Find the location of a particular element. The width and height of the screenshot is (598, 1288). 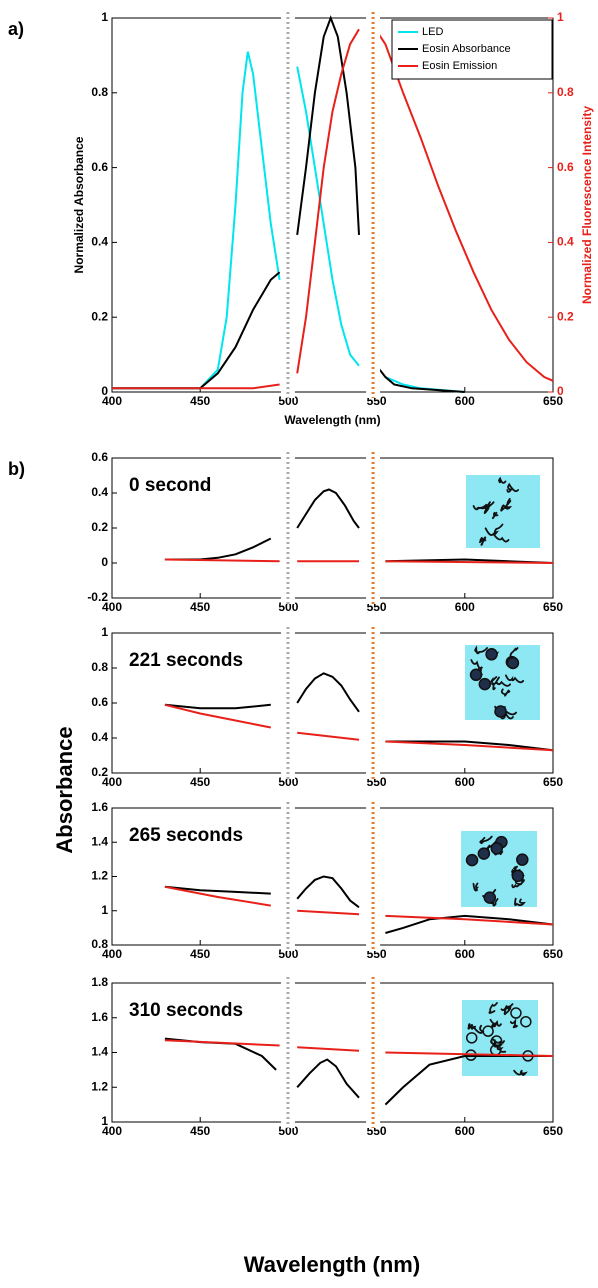

legend-label: LED is located at coordinates (432, 32).